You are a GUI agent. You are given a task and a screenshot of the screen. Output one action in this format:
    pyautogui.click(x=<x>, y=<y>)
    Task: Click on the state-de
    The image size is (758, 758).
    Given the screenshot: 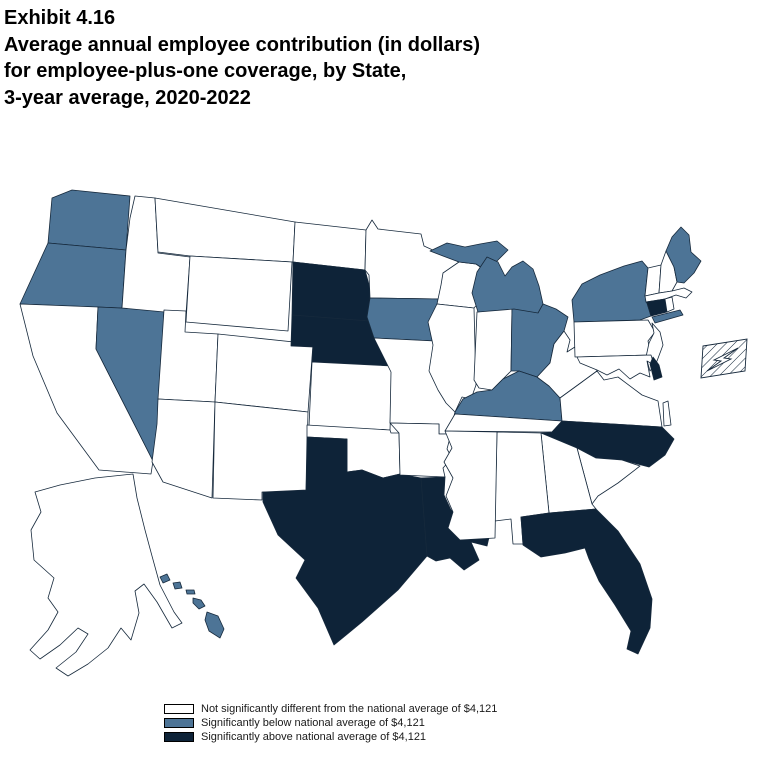 What is the action you would take?
    pyautogui.click(x=656, y=368)
    